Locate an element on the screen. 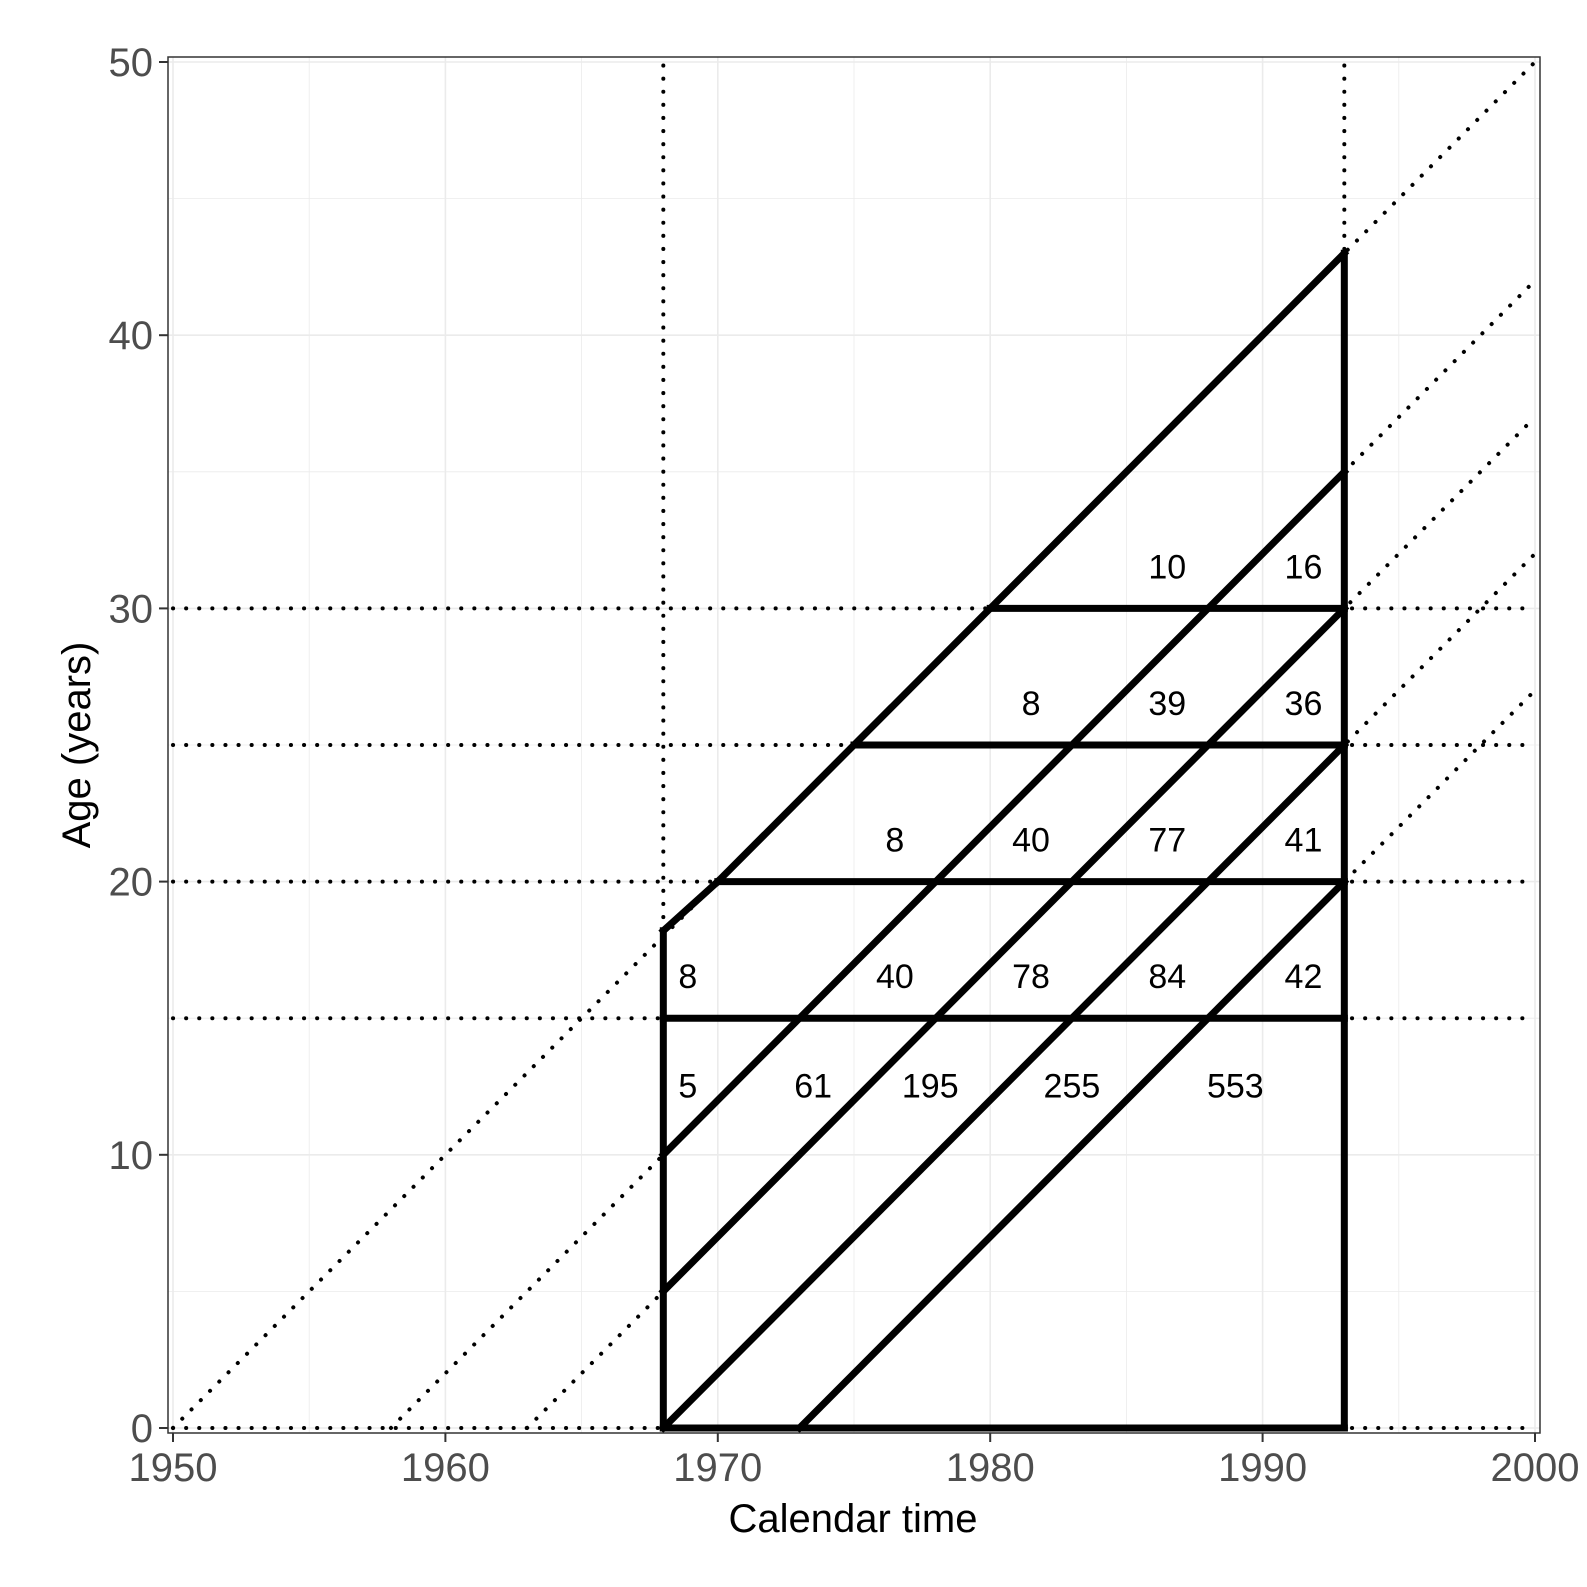 Image resolution: width=1587 pixels, height=1587 pixels. cohort-line is located at coordinates (1072, 1154).